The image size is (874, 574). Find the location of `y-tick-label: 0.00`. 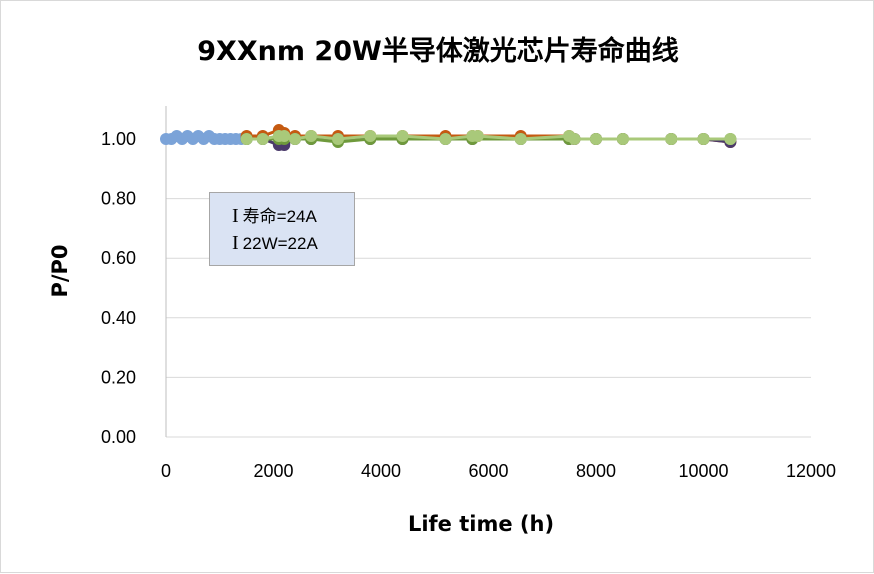

y-tick-label: 0.00 is located at coordinates (118, 437).